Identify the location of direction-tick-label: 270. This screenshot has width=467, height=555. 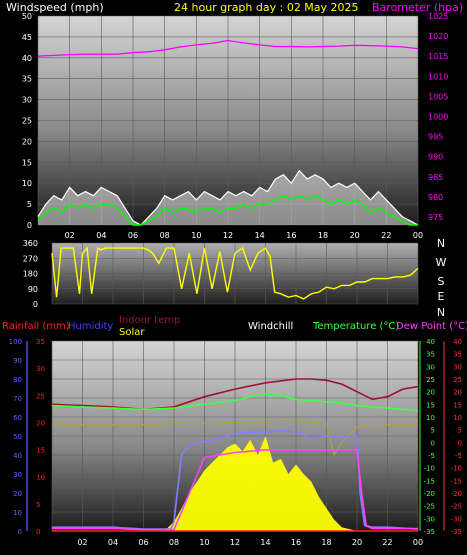
(30, 258).